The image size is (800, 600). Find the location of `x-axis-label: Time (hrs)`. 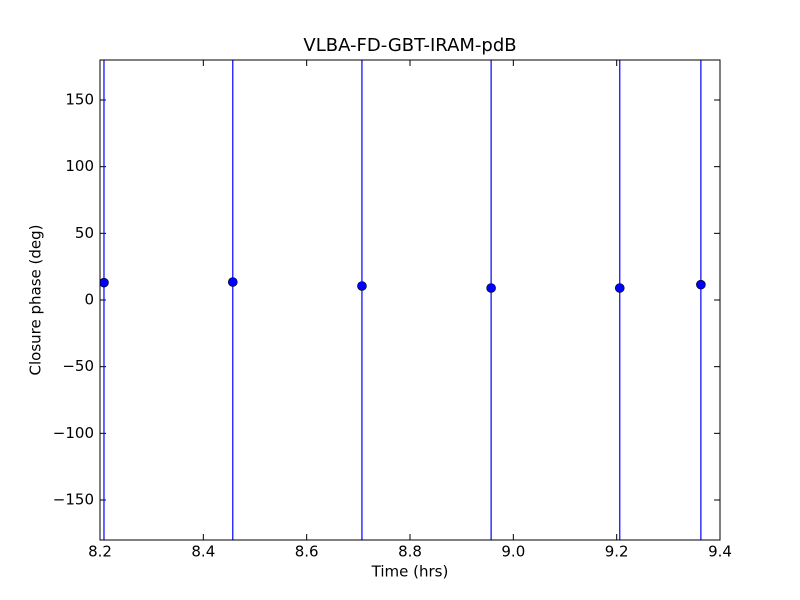

x-axis-label: Time (hrs) is located at coordinates (410, 572).